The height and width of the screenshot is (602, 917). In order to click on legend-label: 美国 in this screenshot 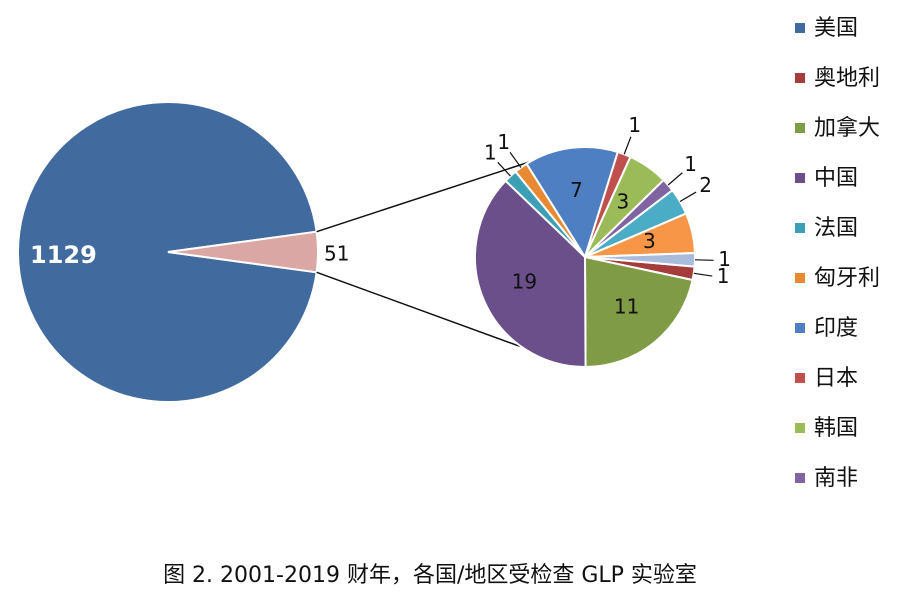, I will do `click(836, 28)`.